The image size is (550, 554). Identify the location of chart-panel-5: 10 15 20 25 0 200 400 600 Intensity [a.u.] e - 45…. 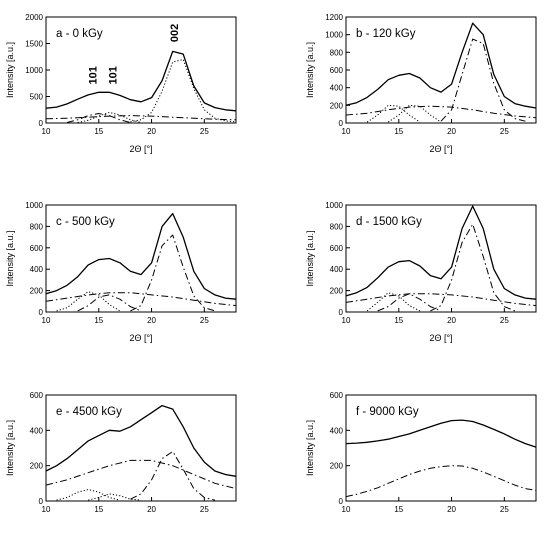
(121, 452).